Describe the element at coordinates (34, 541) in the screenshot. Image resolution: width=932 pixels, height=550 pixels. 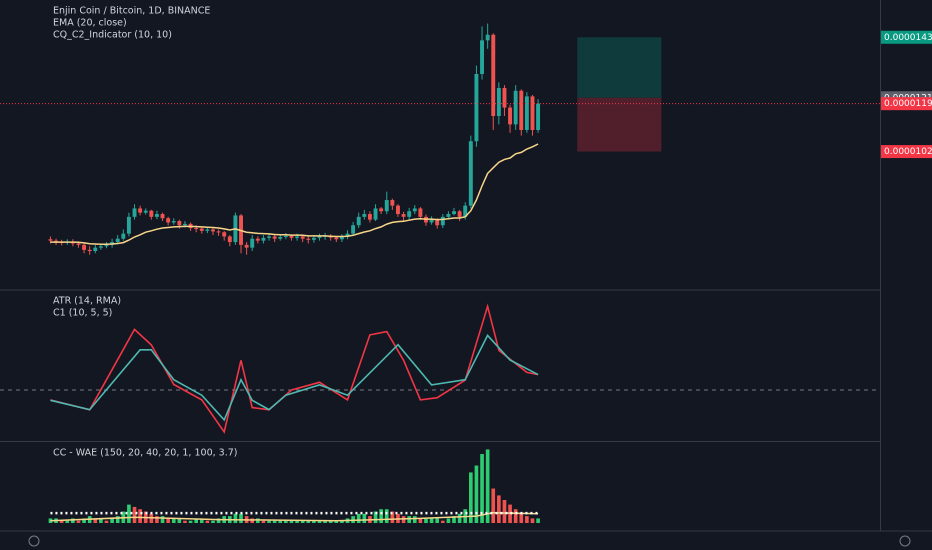
I see `zoom-icon` at that location.